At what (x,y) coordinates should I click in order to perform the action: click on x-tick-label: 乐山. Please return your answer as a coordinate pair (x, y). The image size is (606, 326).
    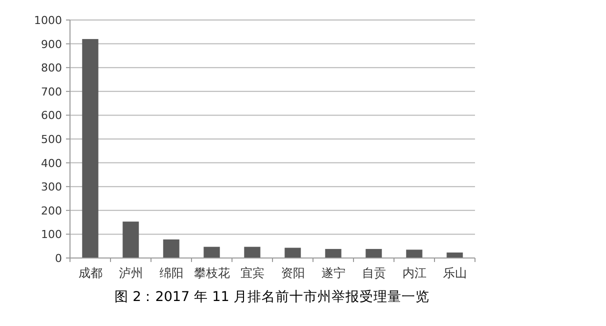
    Looking at the image, I should click on (454, 273).